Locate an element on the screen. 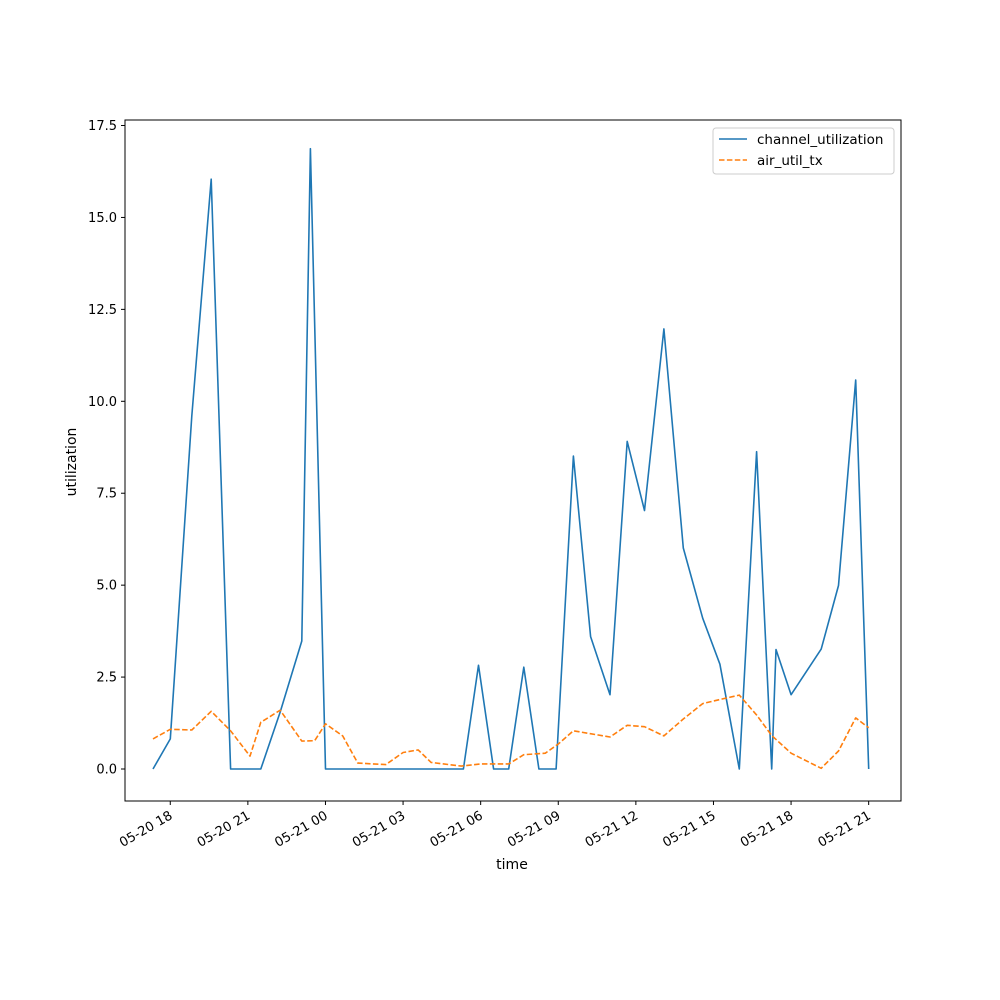  x-tick-label: 05-21 03 is located at coordinates (379, 829).